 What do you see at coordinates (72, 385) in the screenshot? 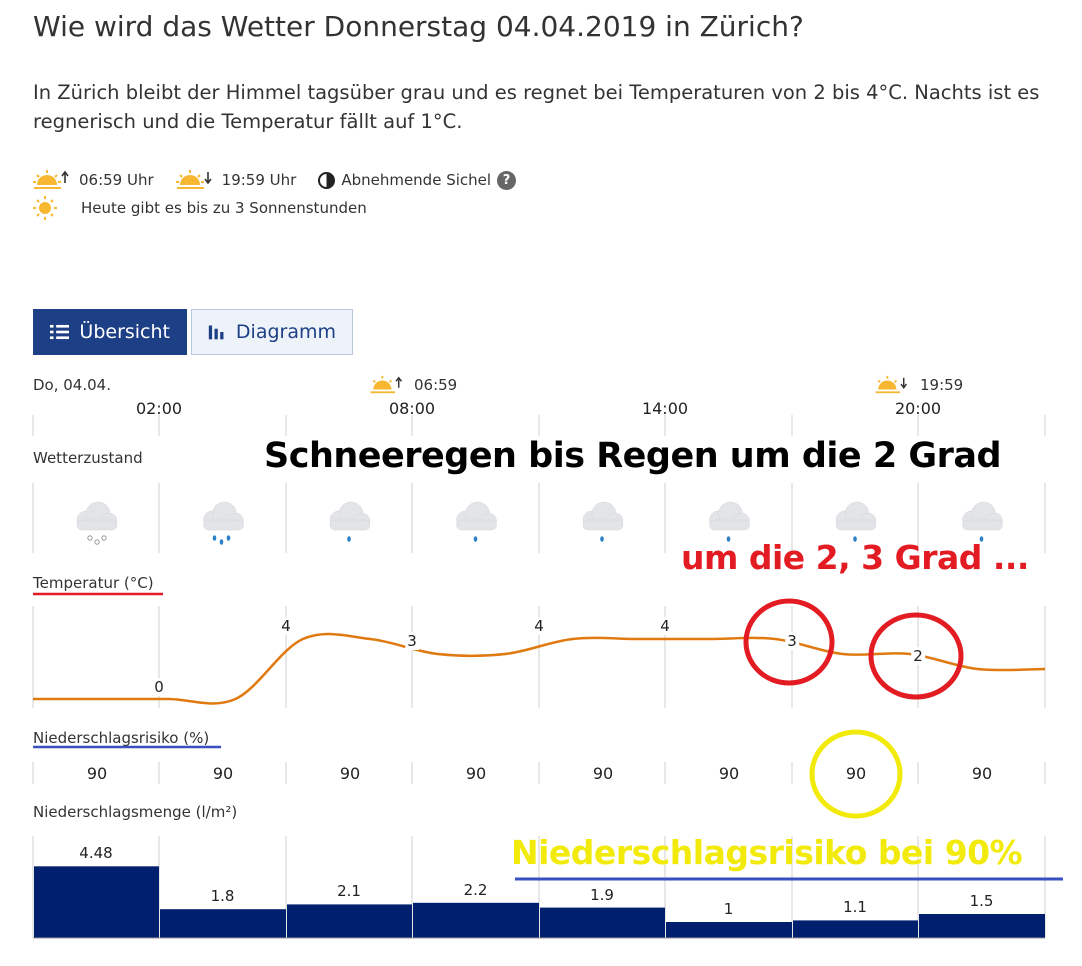
I see `timeline-date: Do, 04.04.` at bounding box center [72, 385].